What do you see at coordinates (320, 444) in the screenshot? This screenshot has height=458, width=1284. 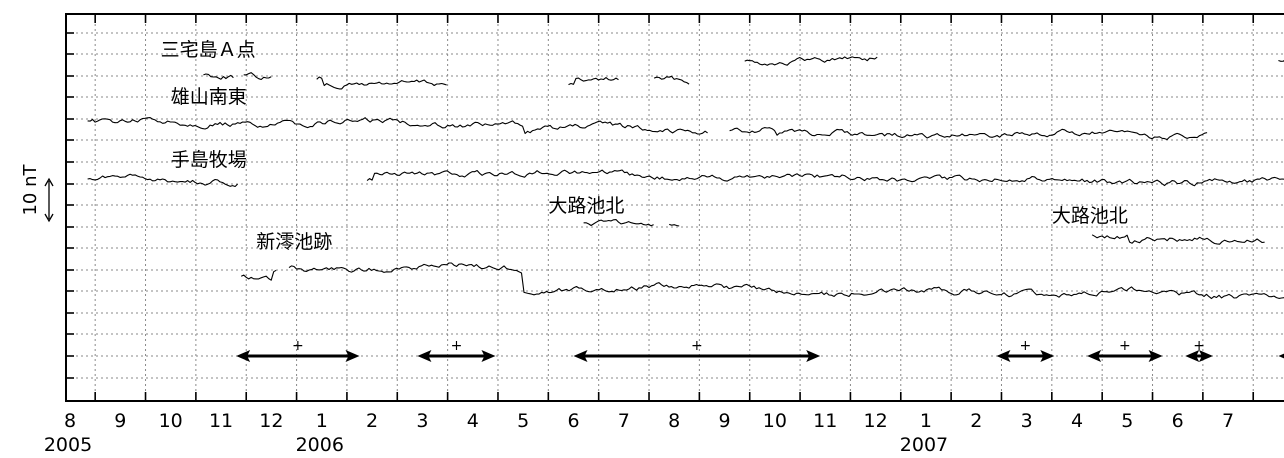 I see `year-label: 2006` at bounding box center [320, 444].